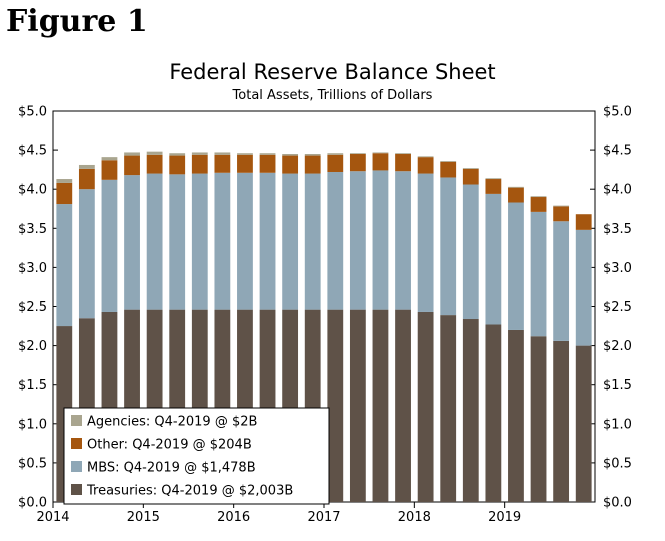  What do you see at coordinates (617, 151) in the screenshot?
I see `y-tick-label-right: $4.5` at bounding box center [617, 151].